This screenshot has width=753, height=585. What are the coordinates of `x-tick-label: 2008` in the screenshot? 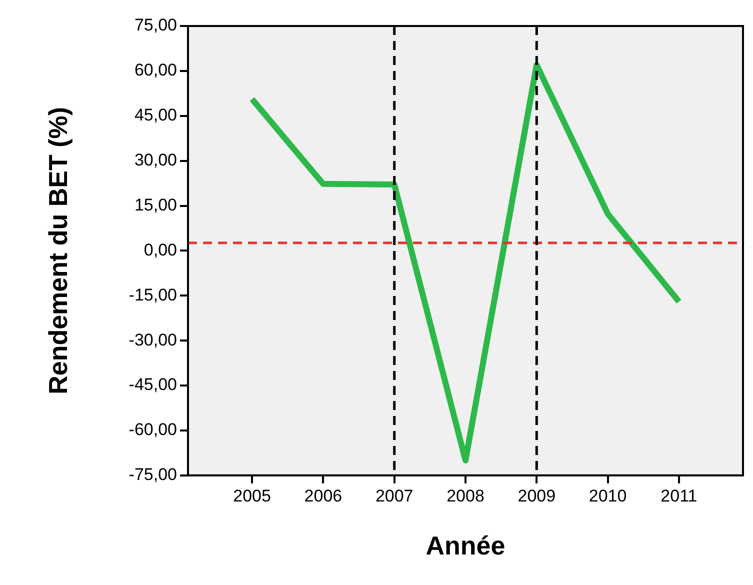 It's located at (465, 496).